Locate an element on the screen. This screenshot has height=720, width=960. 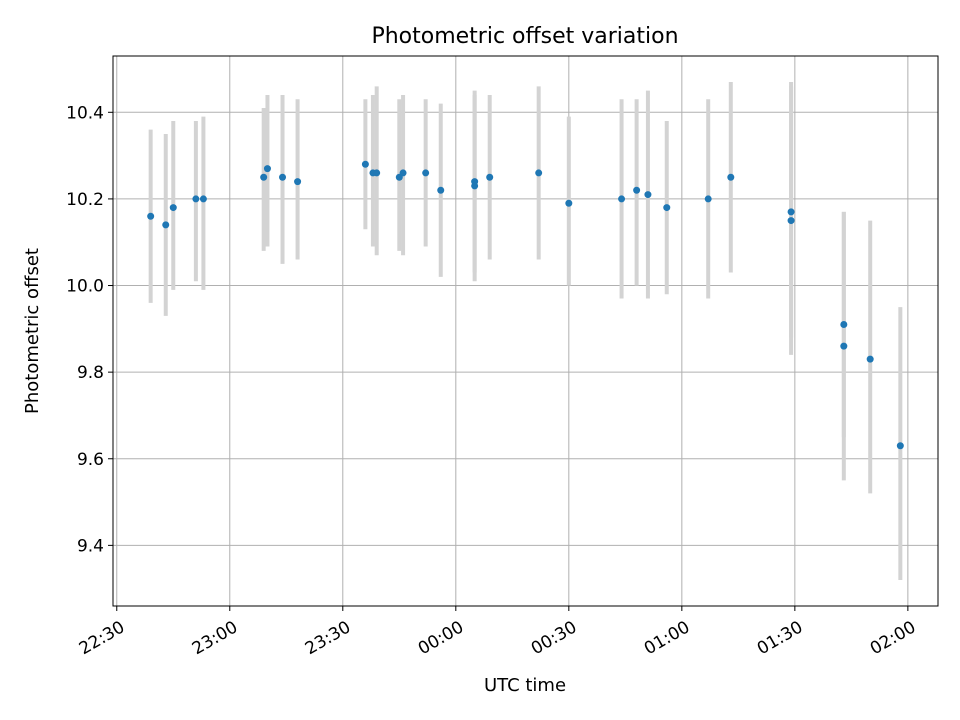
y-tick-label: 9.8 is located at coordinates (90, 373).